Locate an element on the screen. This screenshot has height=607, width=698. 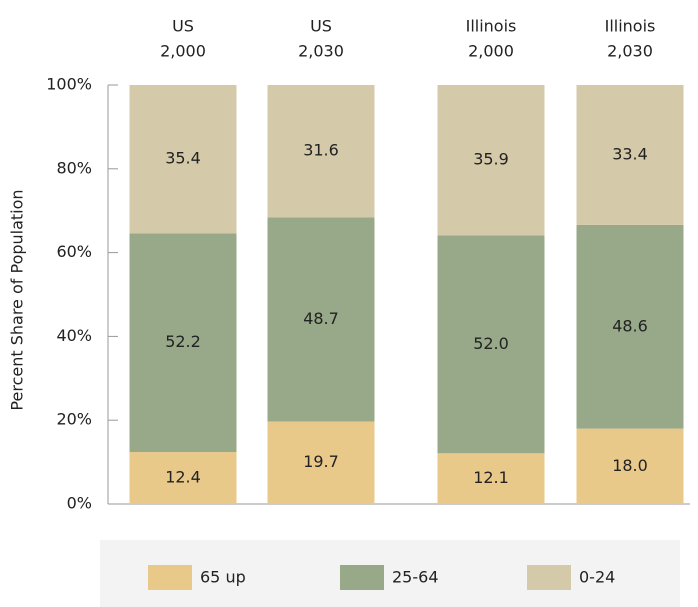
data-label: 35.4 is located at coordinates (183, 158).